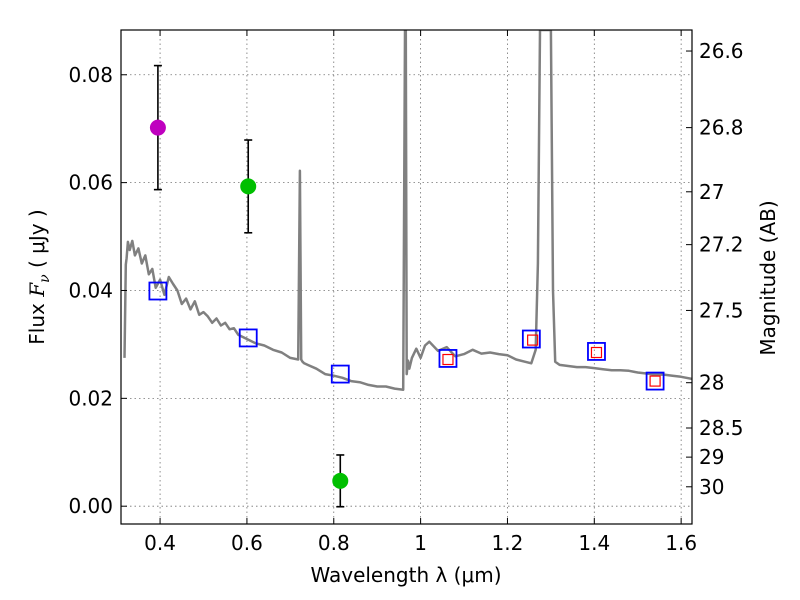  I want to click on y2-axis-label: Magnitude (AB), so click(768, 277).